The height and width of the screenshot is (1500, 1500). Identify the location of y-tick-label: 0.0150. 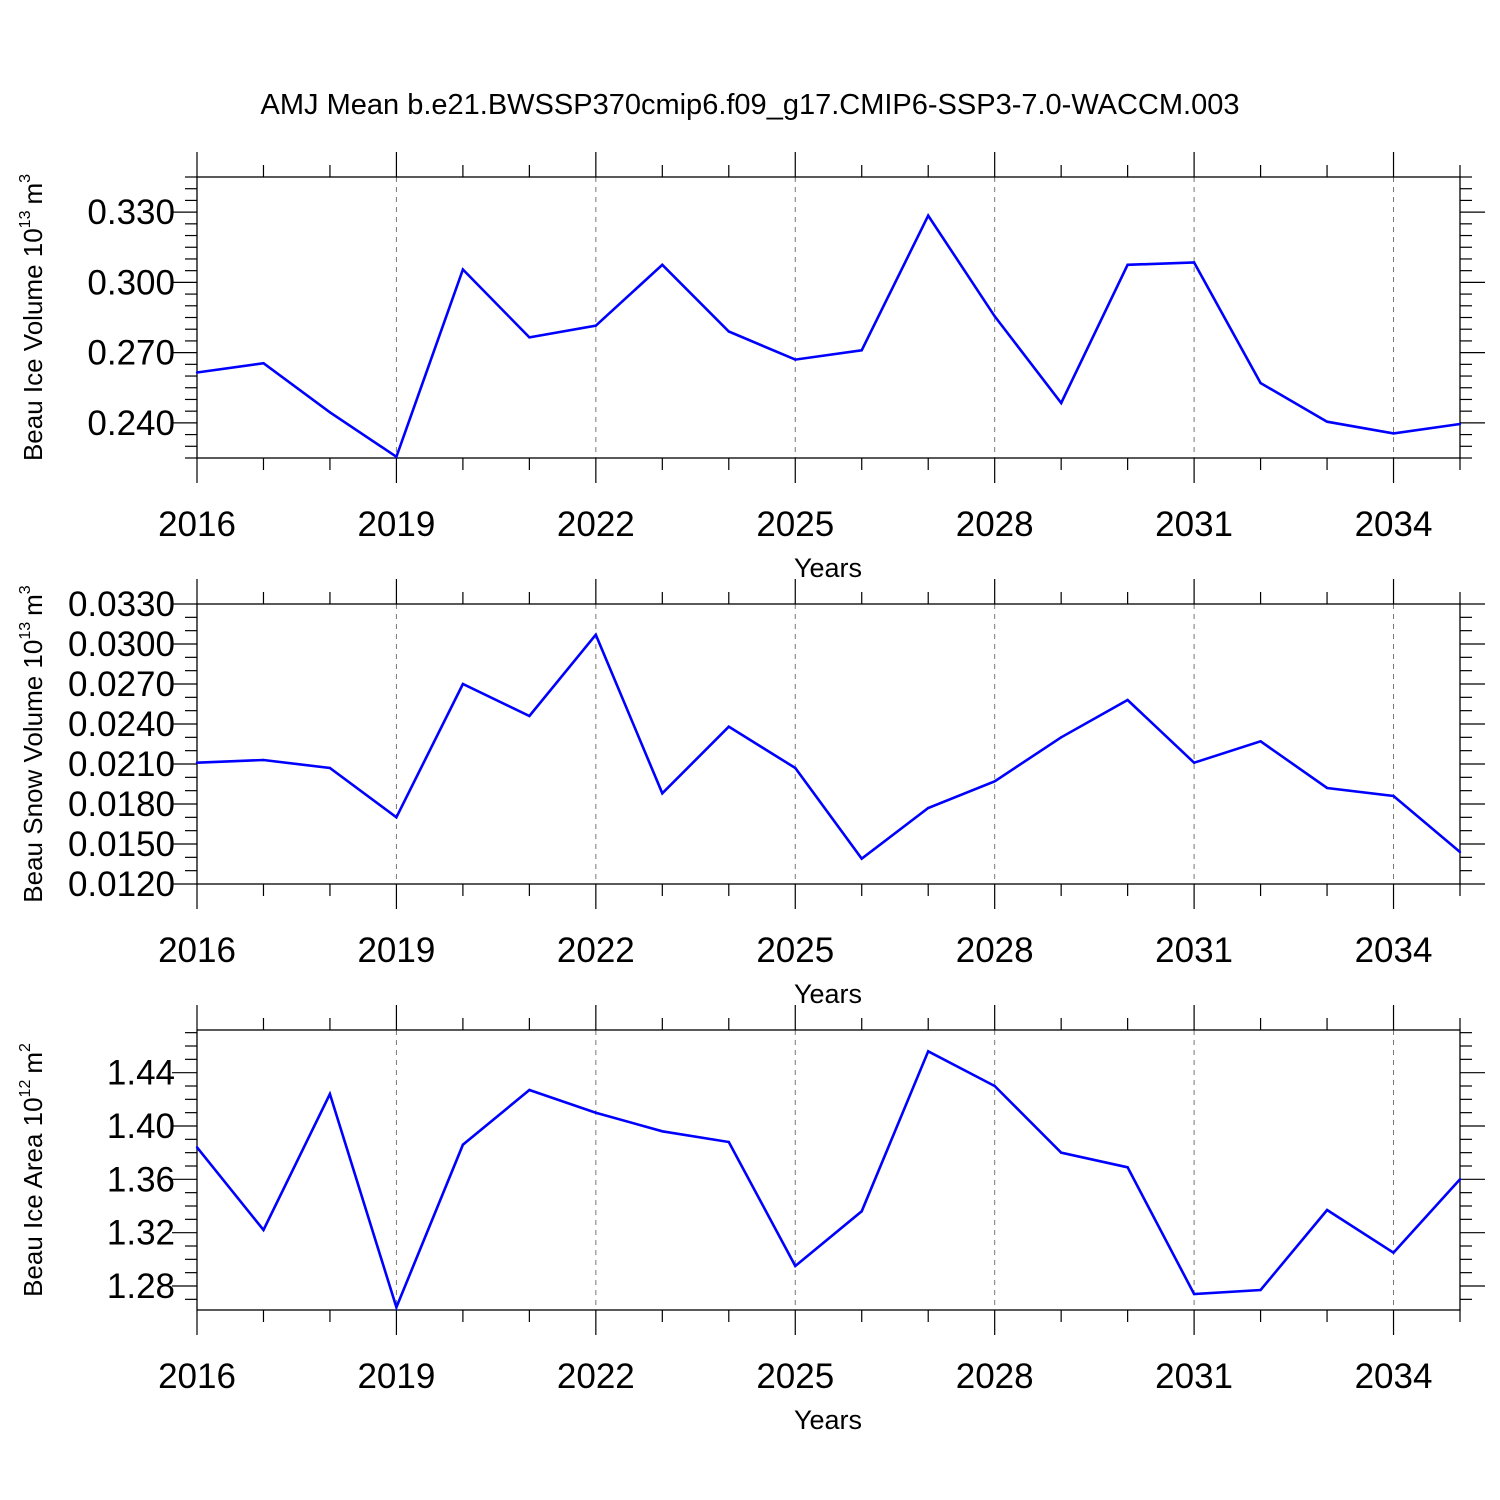
(121, 844).